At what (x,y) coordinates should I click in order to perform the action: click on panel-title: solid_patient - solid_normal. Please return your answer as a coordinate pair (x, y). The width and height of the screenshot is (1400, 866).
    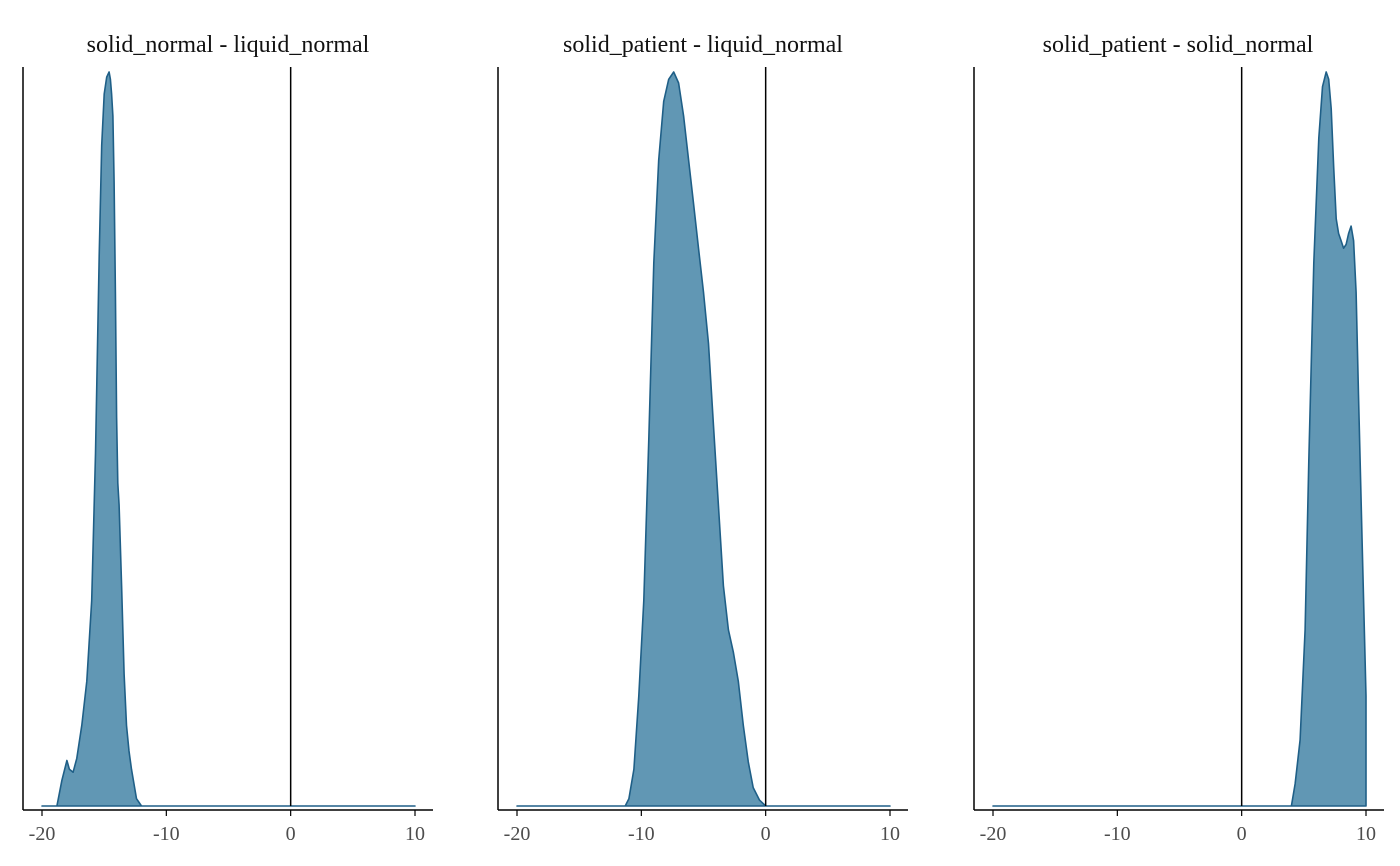
    Looking at the image, I should click on (1178, 45).